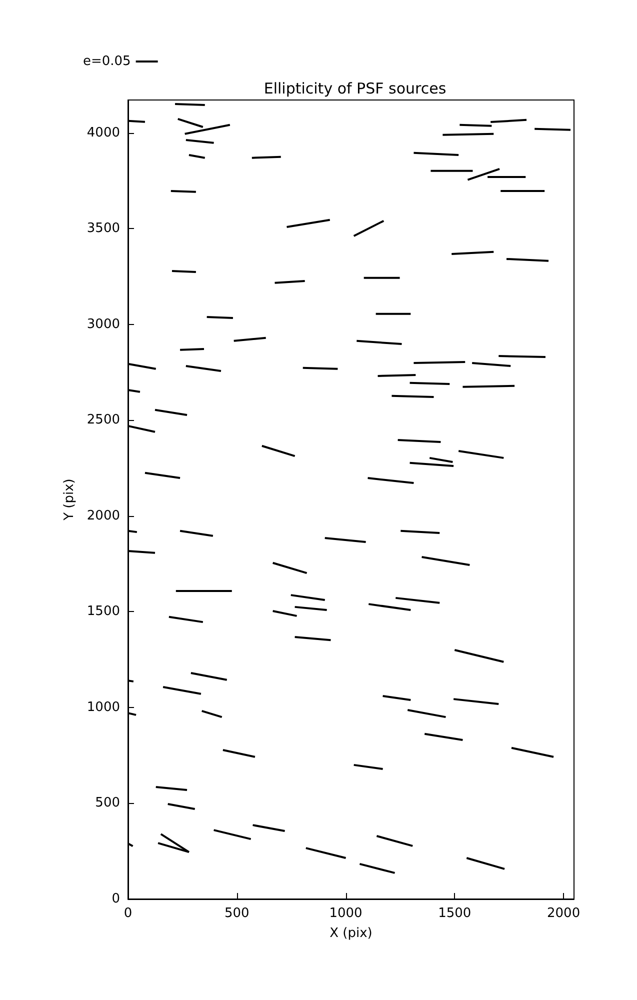  I want to click on x-tick-label: 1000, so click(345, 913).